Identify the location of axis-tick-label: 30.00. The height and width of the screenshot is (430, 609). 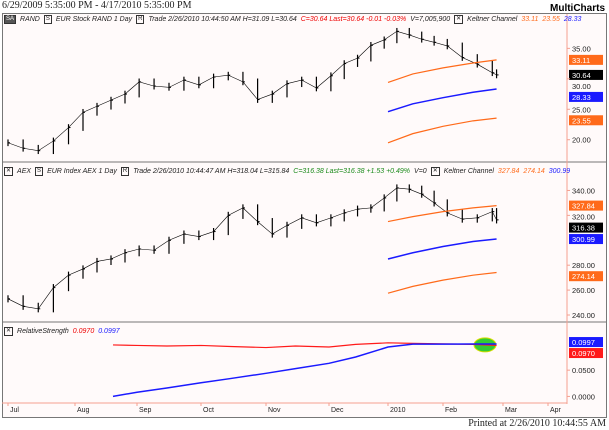
(581, 86).